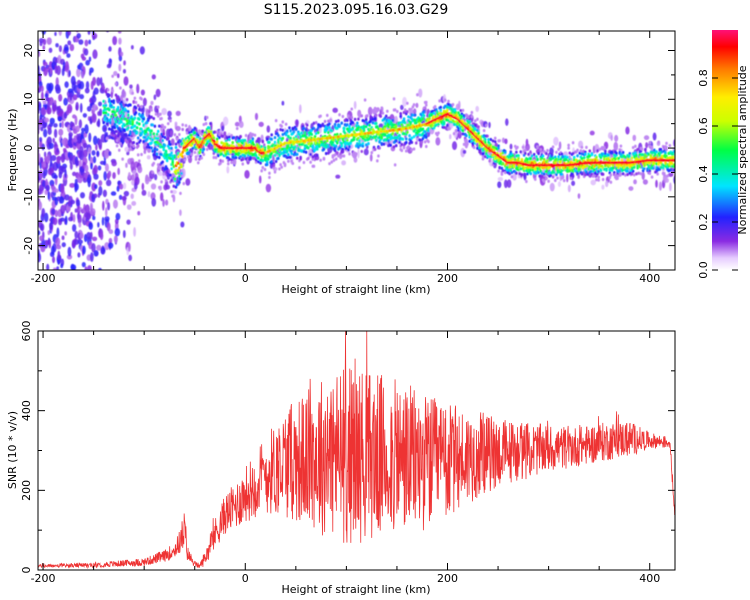 The width and height of the screenshot is (750, 600). What do you see at coordinates (214, 157) in the screenshot?
I see `spectrogram-cell-1967` at bounding box center [214, 157].